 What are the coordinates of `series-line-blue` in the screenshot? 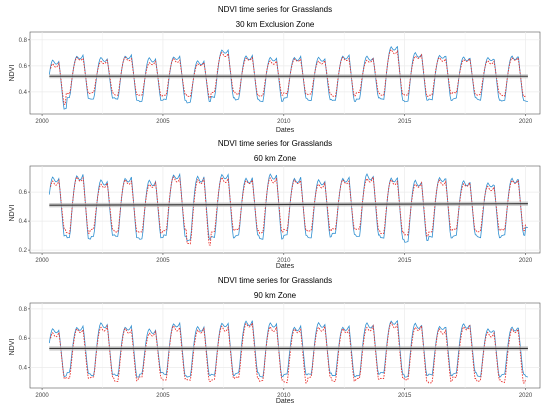 It's located at (288, 348).